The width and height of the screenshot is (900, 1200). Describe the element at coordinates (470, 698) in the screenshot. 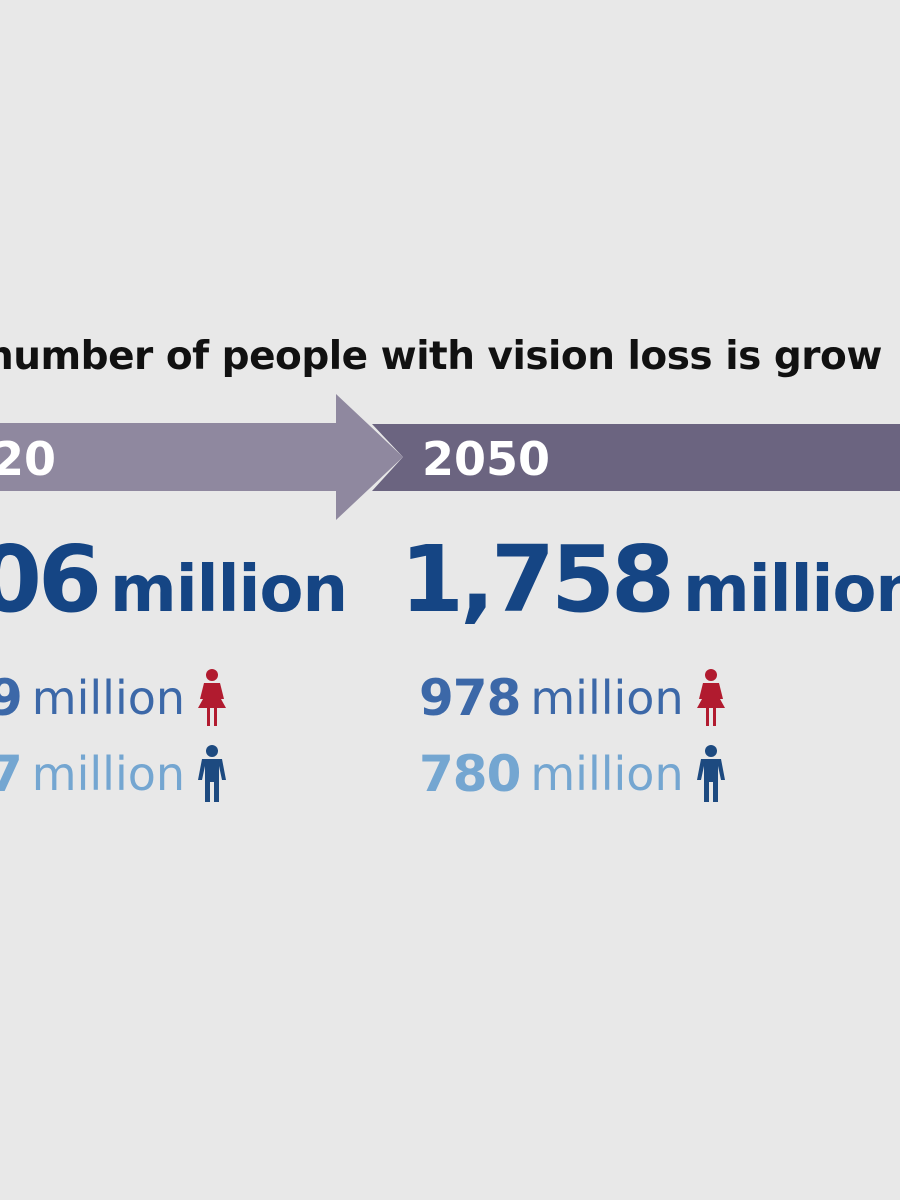

I see `female-second-value: 978` at that location.